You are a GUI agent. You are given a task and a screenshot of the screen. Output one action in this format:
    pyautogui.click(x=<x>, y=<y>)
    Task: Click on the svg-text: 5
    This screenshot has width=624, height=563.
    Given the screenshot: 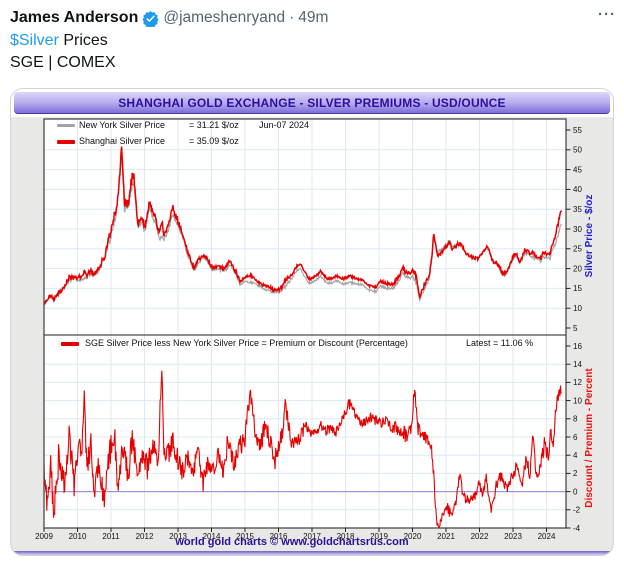 What is the action you would take?
    pyautogui.click(x=575, y=328)
    